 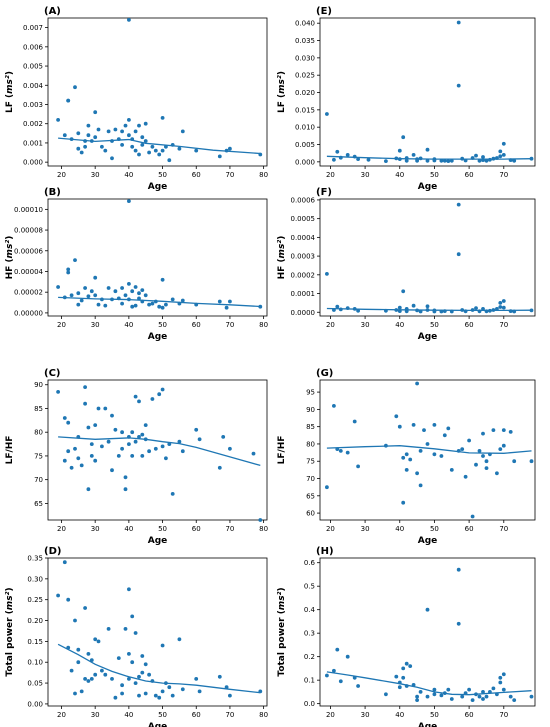 I want to click on y-tick-label: 0.010, so click(x=305, y=128).